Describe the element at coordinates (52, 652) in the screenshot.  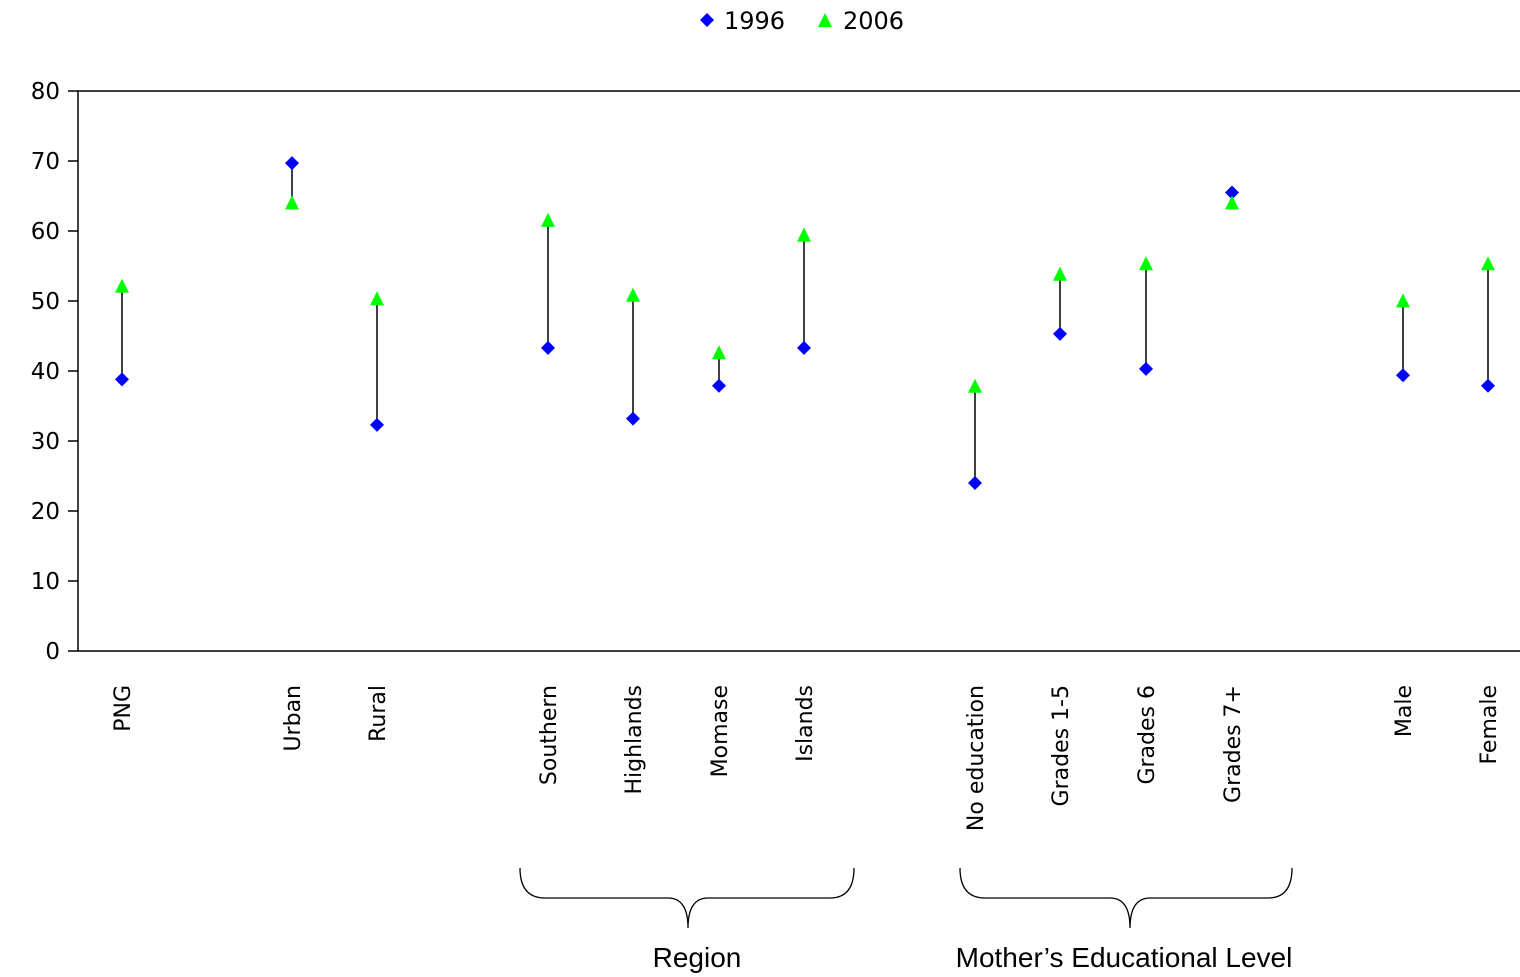
I see `y-tick-label-0: 0` at that location.